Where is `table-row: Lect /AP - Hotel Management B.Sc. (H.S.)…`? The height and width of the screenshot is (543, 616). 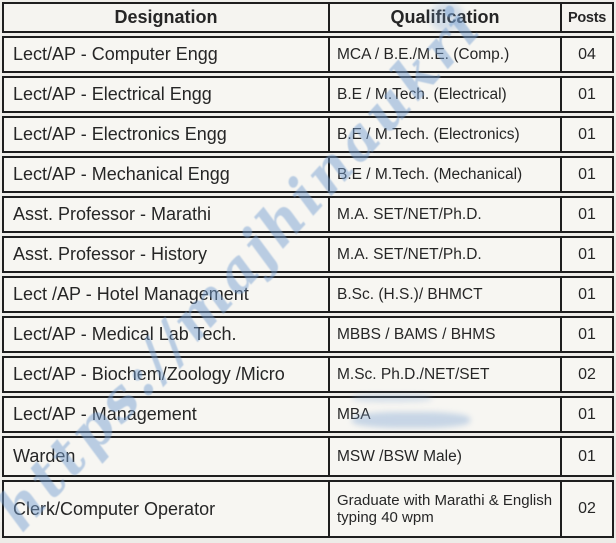 table-row: Lect /AP - Hotel Management B.Sc. (H.S.)… is located at coordinates (308, 294).